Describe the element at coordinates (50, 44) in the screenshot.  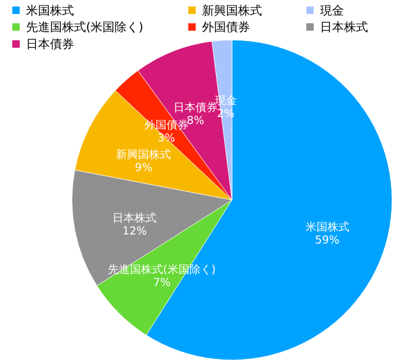
I see `legend-label: 日本債券` at that location.